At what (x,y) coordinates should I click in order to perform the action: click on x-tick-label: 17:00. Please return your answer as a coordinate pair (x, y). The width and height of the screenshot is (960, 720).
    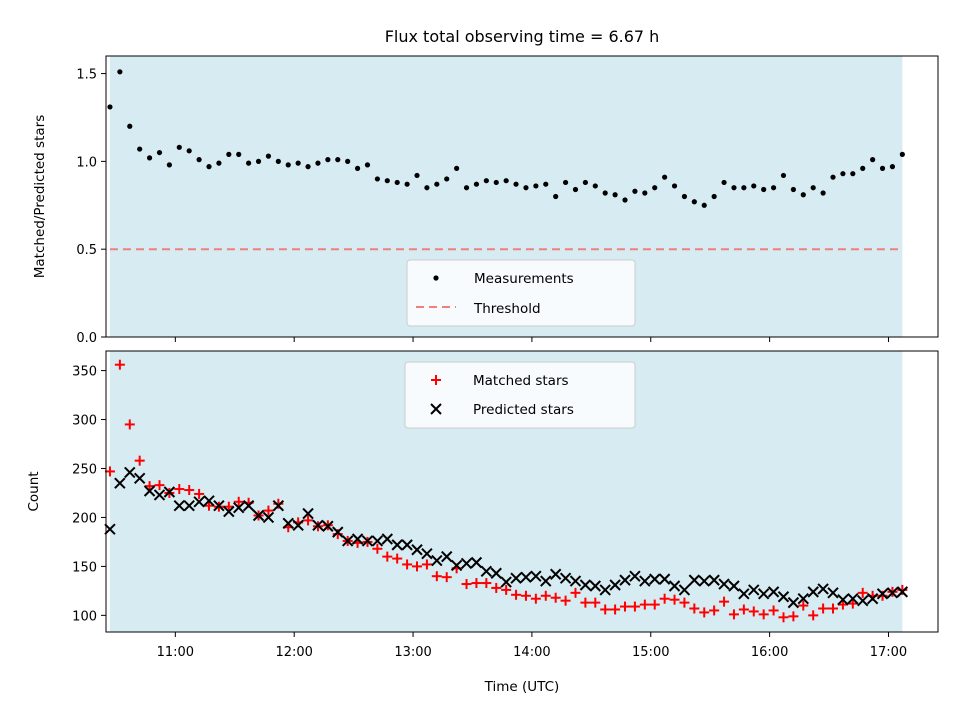
    Looking at the image, I should click on (888, 652).